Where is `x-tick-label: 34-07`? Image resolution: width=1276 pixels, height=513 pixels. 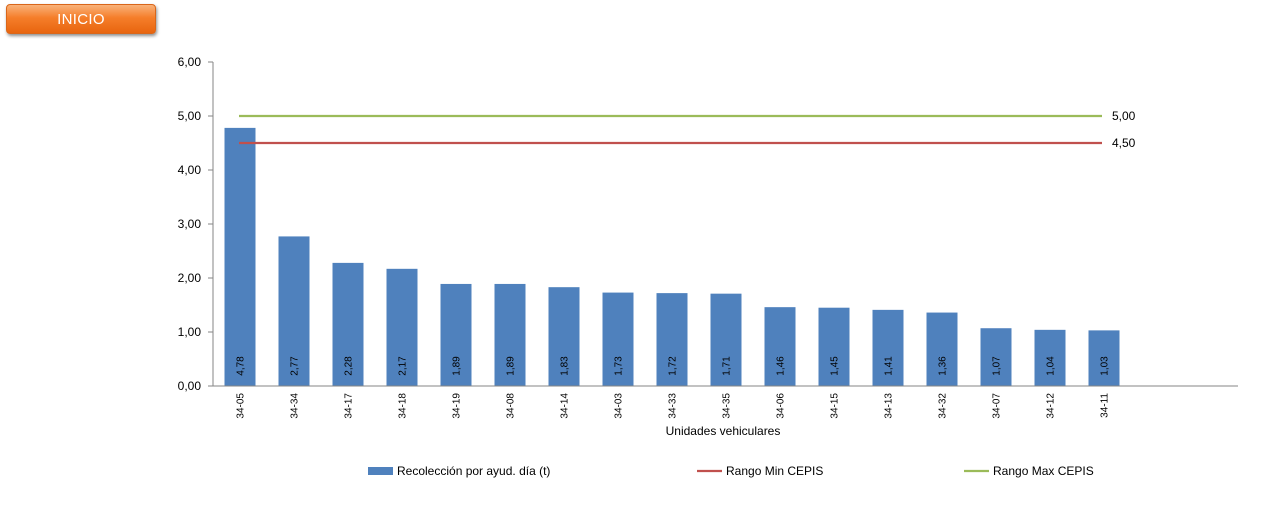 x-tick-label: 34-07 is located at coordinates (997, 406).